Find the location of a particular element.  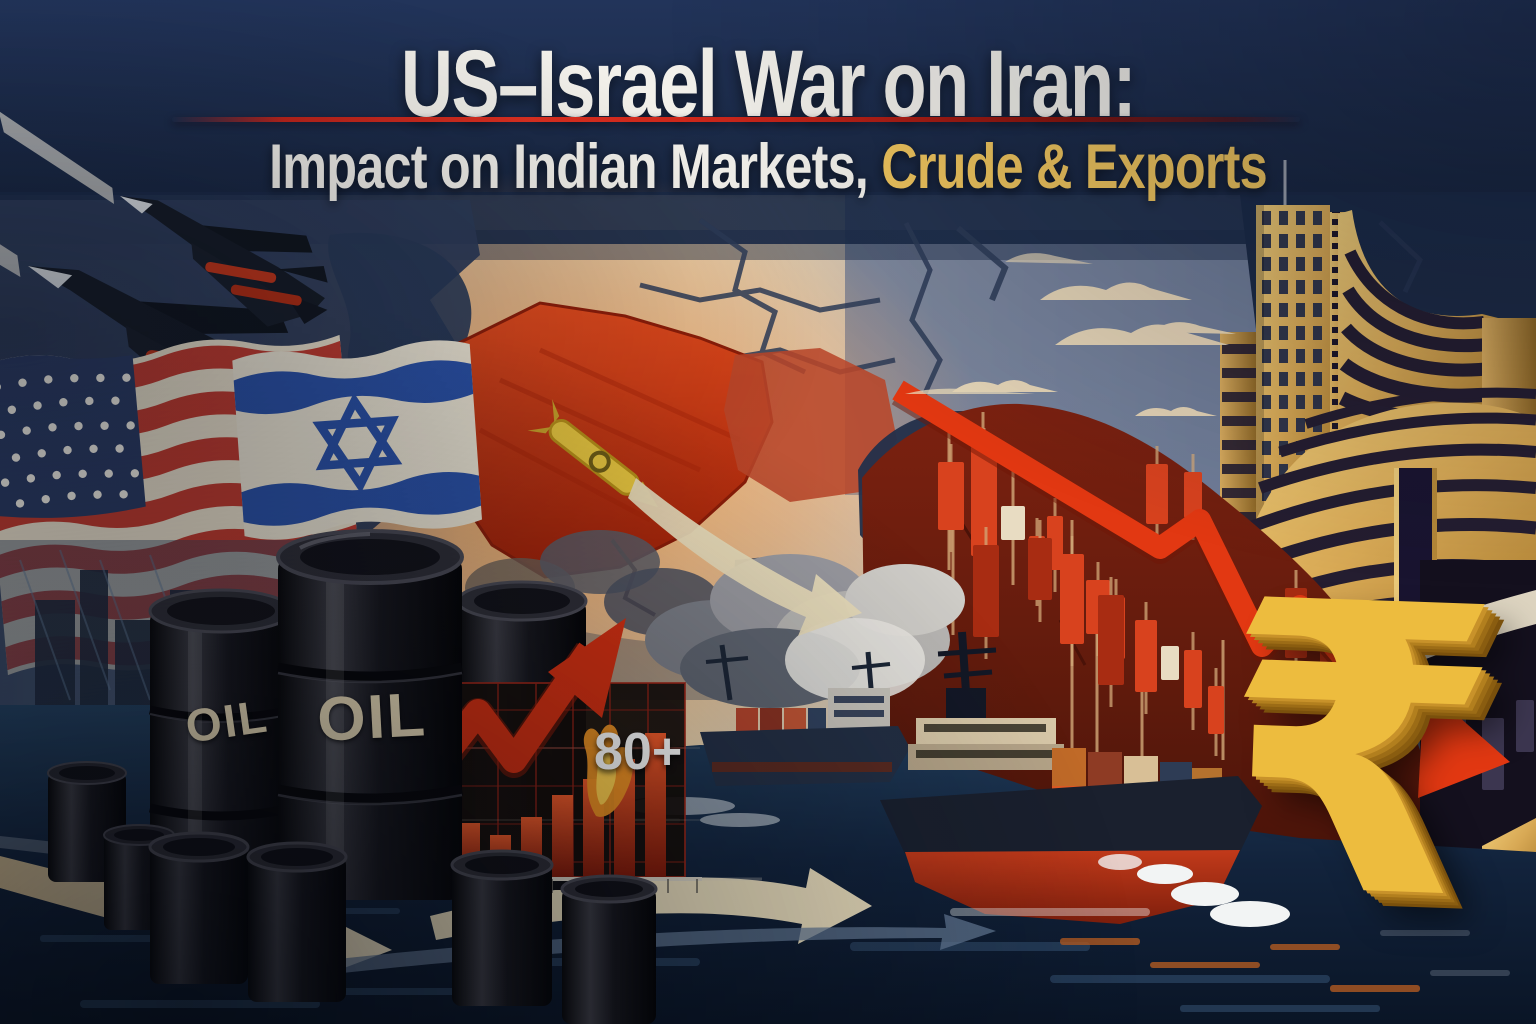

headline-divider is located at coordinates (736, 119).